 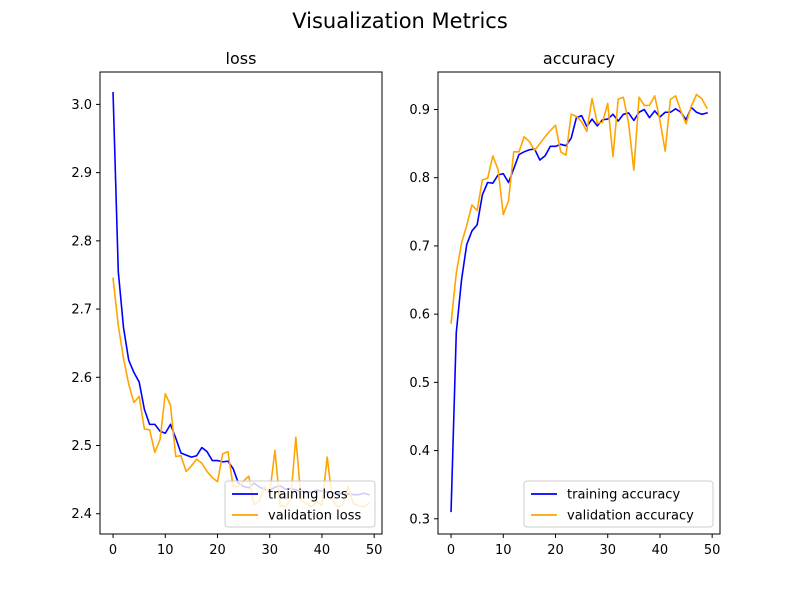 What do you see at coordinates (308, 495) in the screenshot?
I see `training-loss-legend-label: training loss` at bounding box center [308, 495].